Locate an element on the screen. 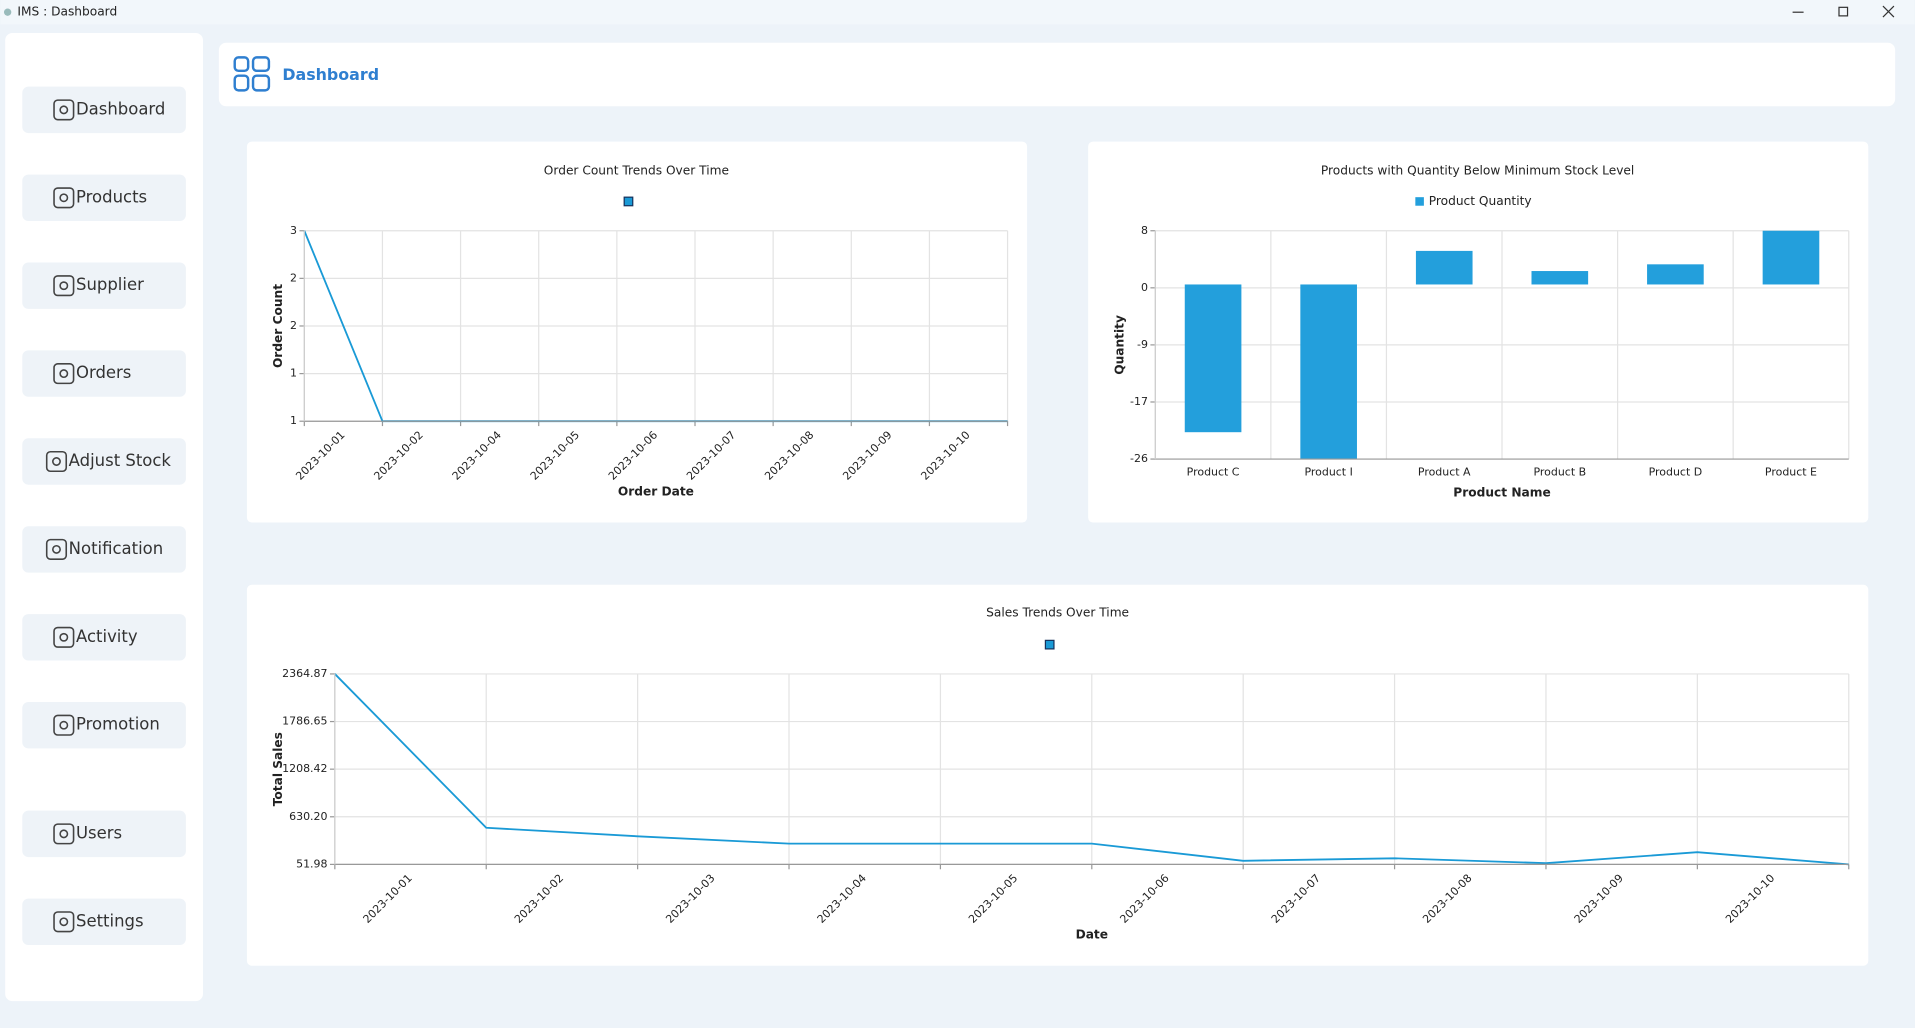 The height and width of the screenshot is (1028, 1915). x-tick-label: Product C is located at coordinates (1213, 471).